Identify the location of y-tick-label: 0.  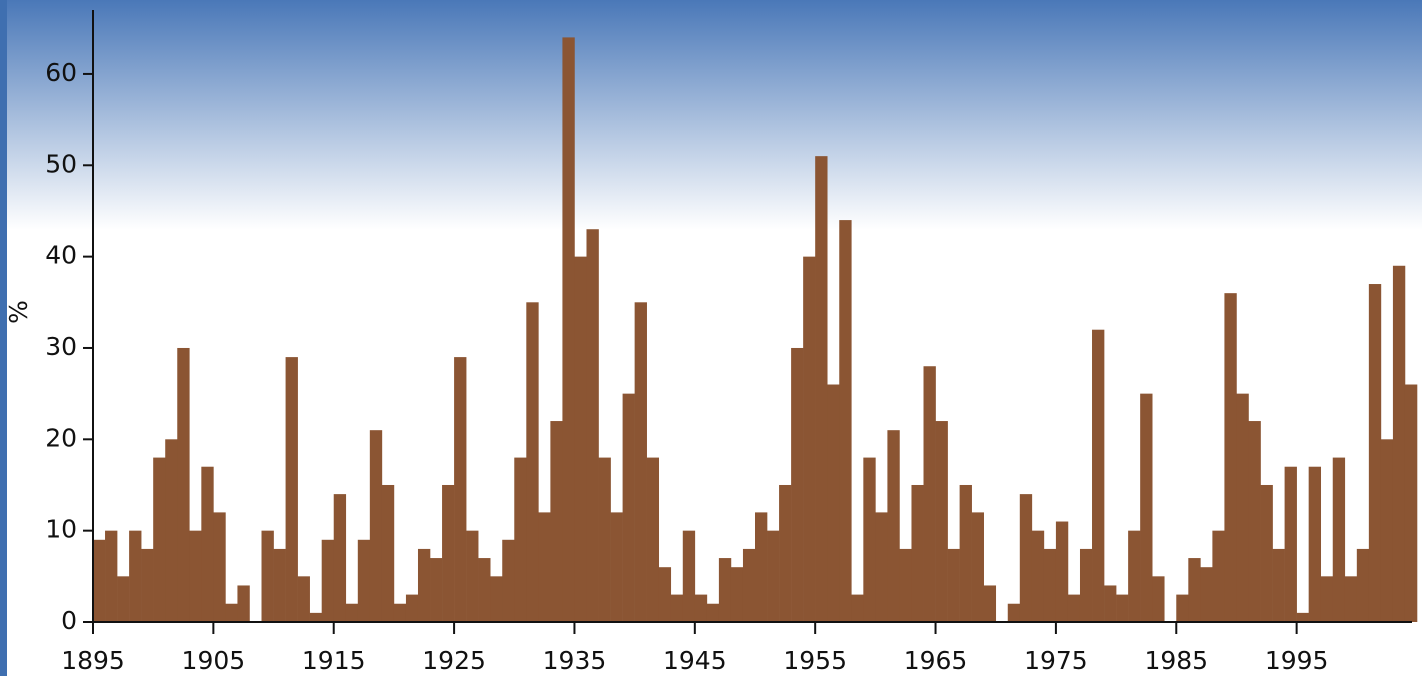
(69, 620).